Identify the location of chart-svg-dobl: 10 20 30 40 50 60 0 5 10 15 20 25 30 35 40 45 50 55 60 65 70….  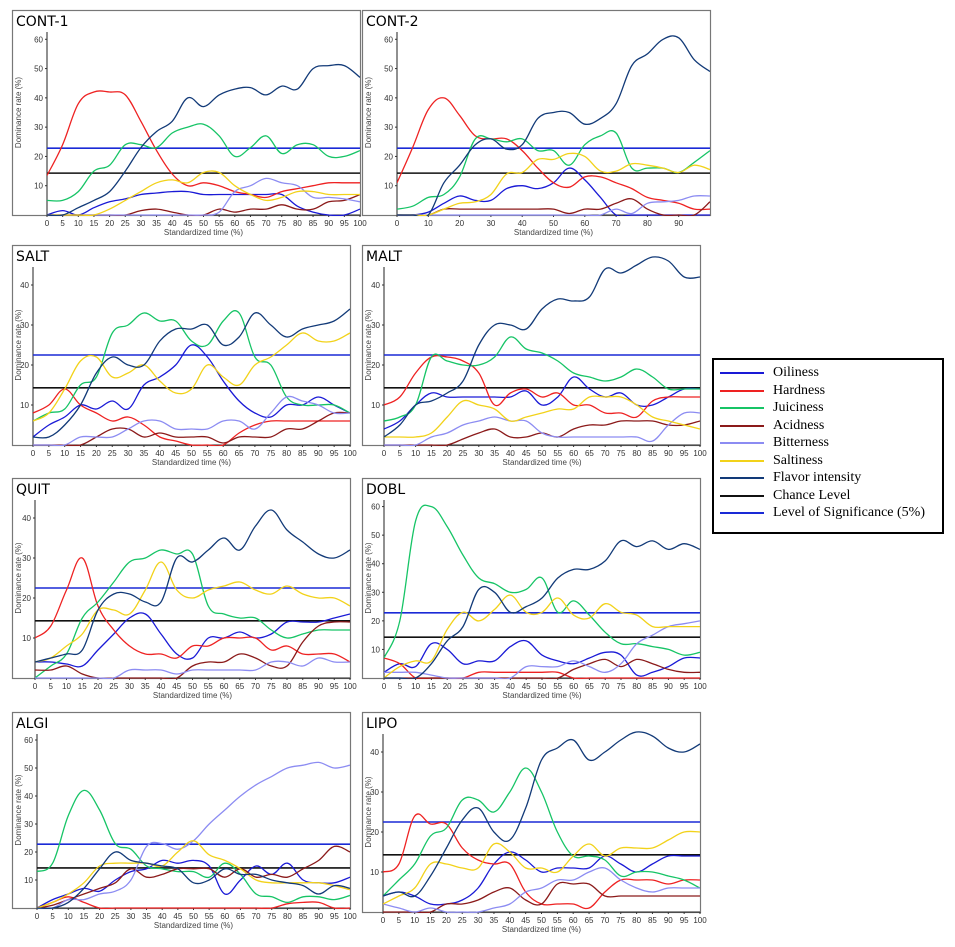
(534, 588).